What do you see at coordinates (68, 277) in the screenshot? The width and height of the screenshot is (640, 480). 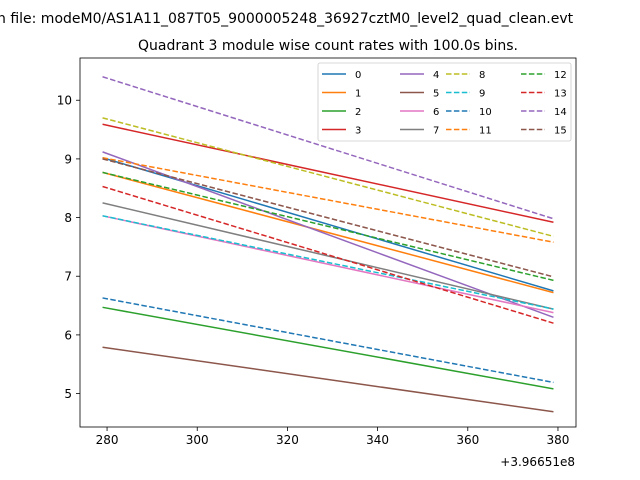 I see `y-tick-label-7: 7` at bounding box center [68, 277].